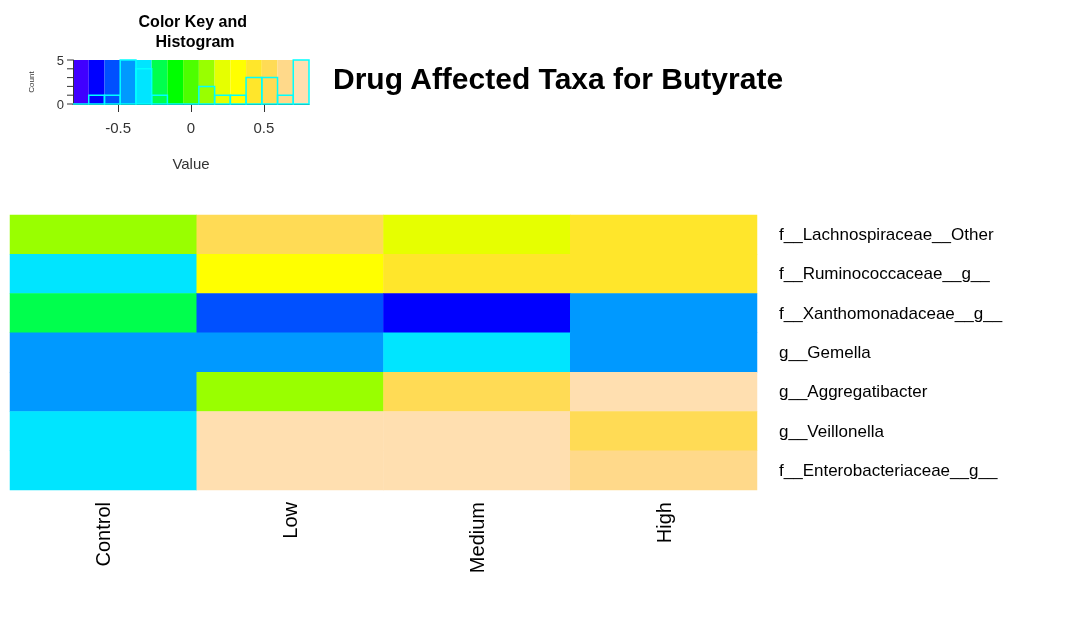 Image resolution: width=1092 pixels, height=622 pixels. I want to click on y-tick-label: f__Ruminococcaceae__g__, so click(885, 274).